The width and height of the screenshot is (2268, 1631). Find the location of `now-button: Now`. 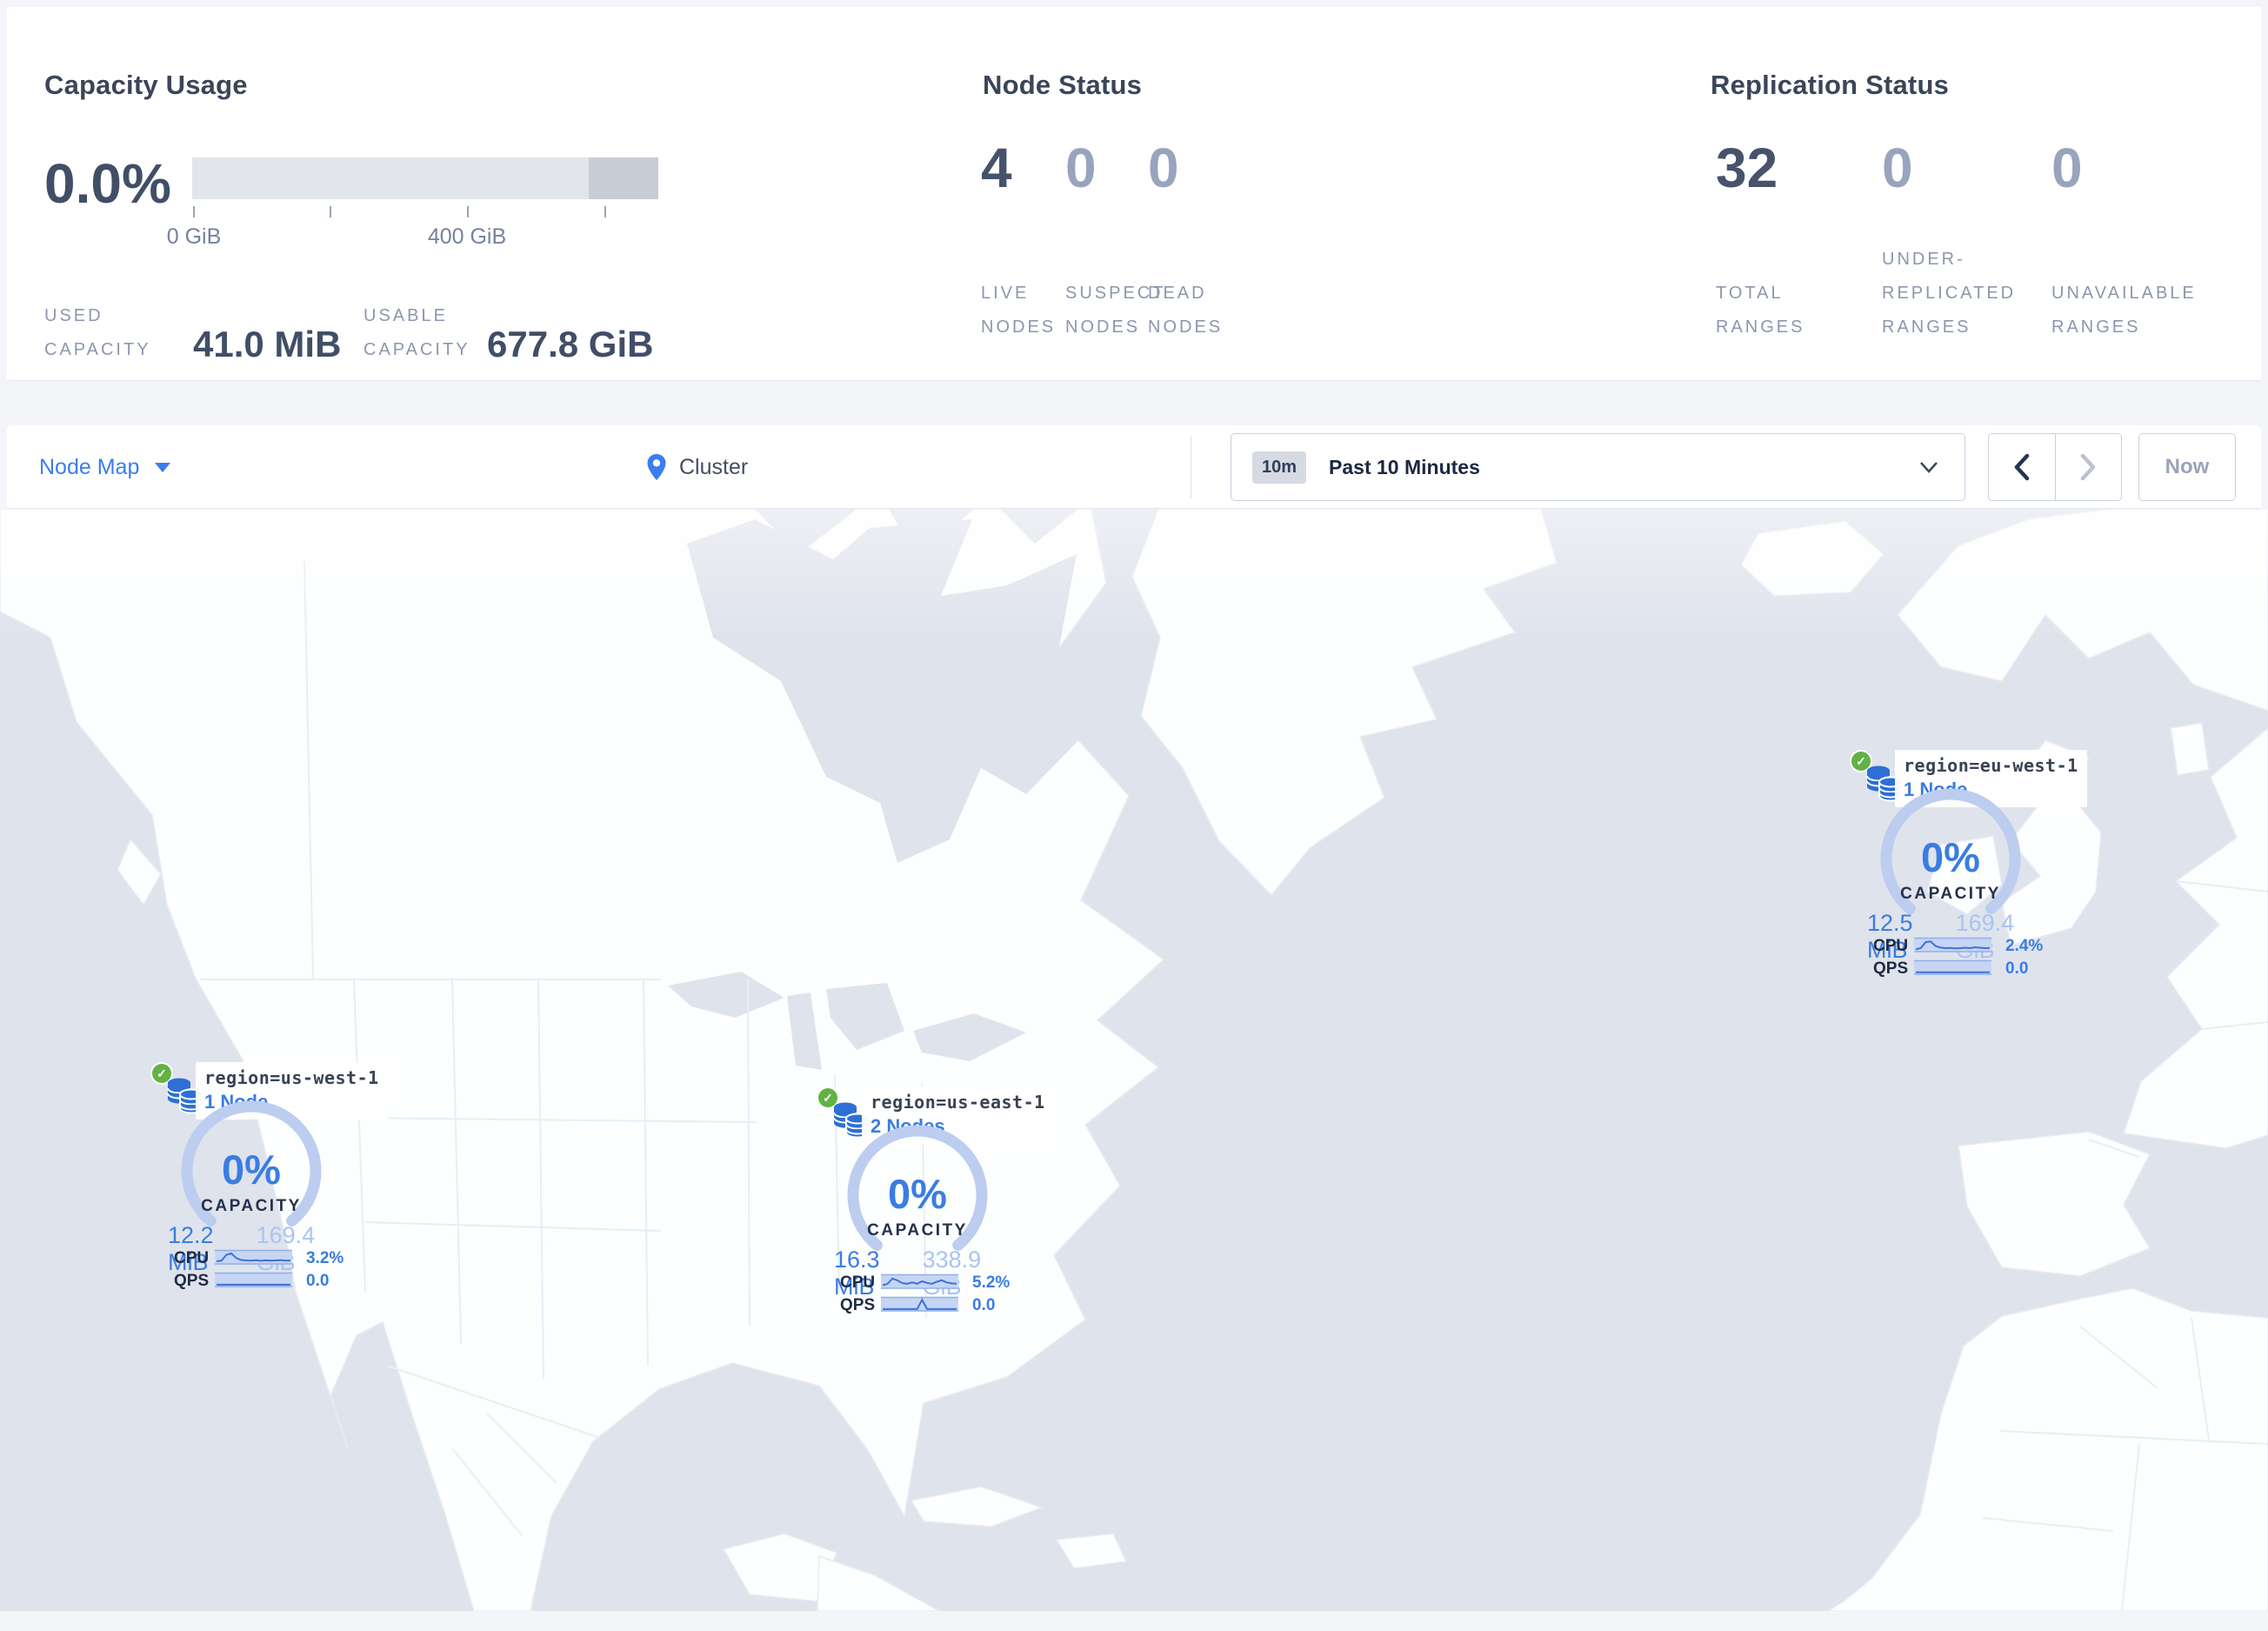

now-button: Now is located at coordinates (2187, 467).